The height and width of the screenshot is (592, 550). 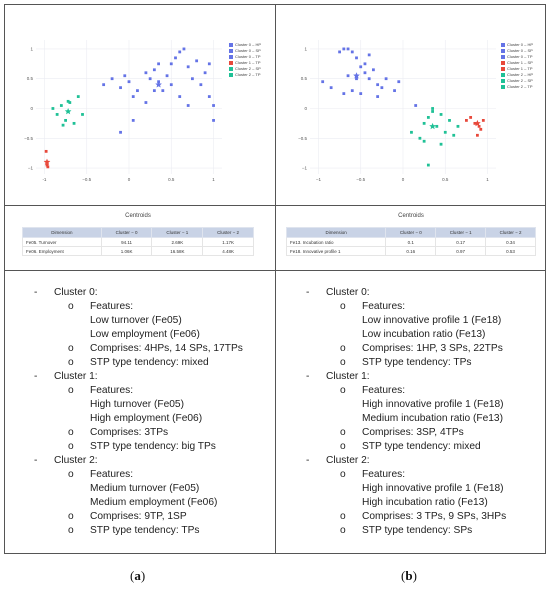 What do you see at coordinates (145, 334) in the screenshot?
I see `description-text: Low employment (Fe06)` at bounding box center [145, 334].